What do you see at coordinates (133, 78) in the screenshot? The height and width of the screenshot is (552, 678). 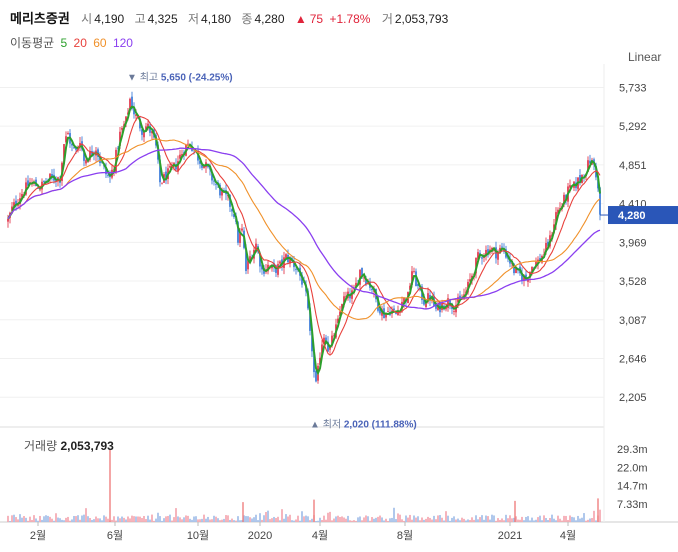 I see `high-marker-icon: ▼` at bounding box center [133, 78].